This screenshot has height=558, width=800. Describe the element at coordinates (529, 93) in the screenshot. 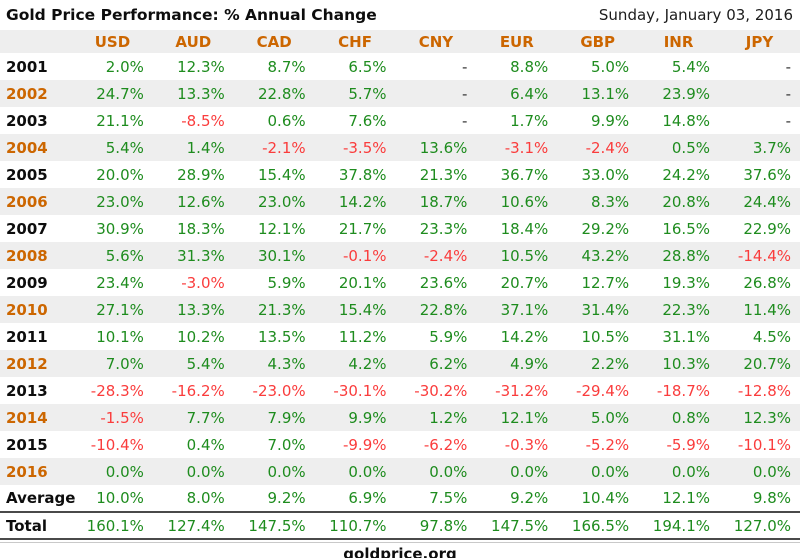

I see `value-cell: 6.4%` at that location.